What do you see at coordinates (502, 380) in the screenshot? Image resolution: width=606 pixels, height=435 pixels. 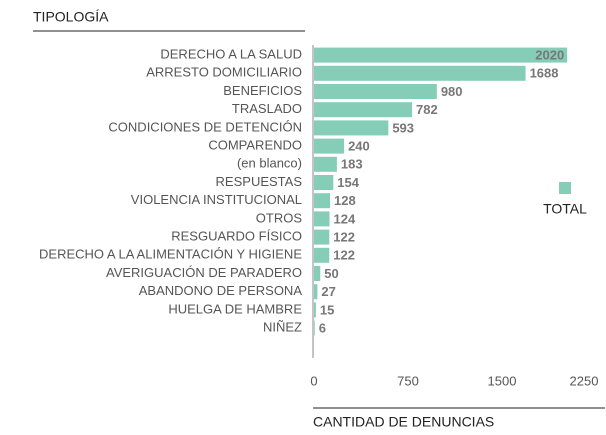 I see `x-tick-label: 1500` at bounding box center [502, 380].